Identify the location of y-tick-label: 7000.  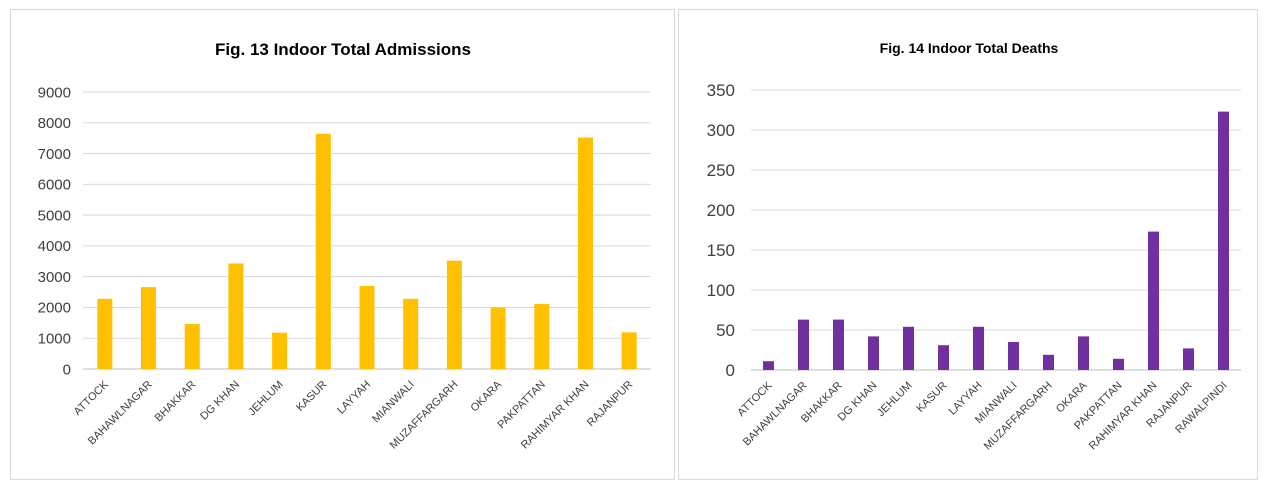
(54, 154).